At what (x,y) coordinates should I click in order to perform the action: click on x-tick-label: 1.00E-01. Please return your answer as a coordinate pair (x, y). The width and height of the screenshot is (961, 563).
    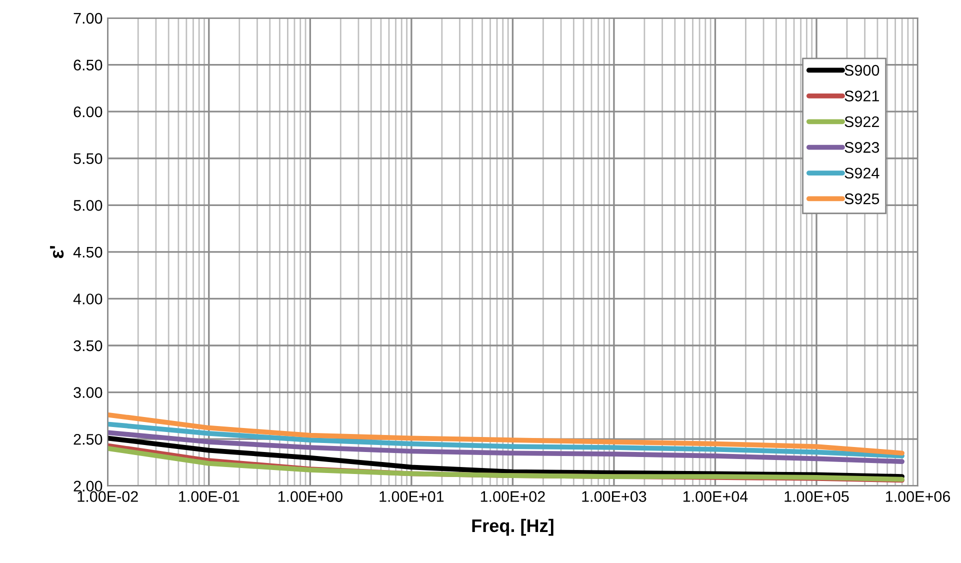
    Looking at the image, I should click on (209, 496).